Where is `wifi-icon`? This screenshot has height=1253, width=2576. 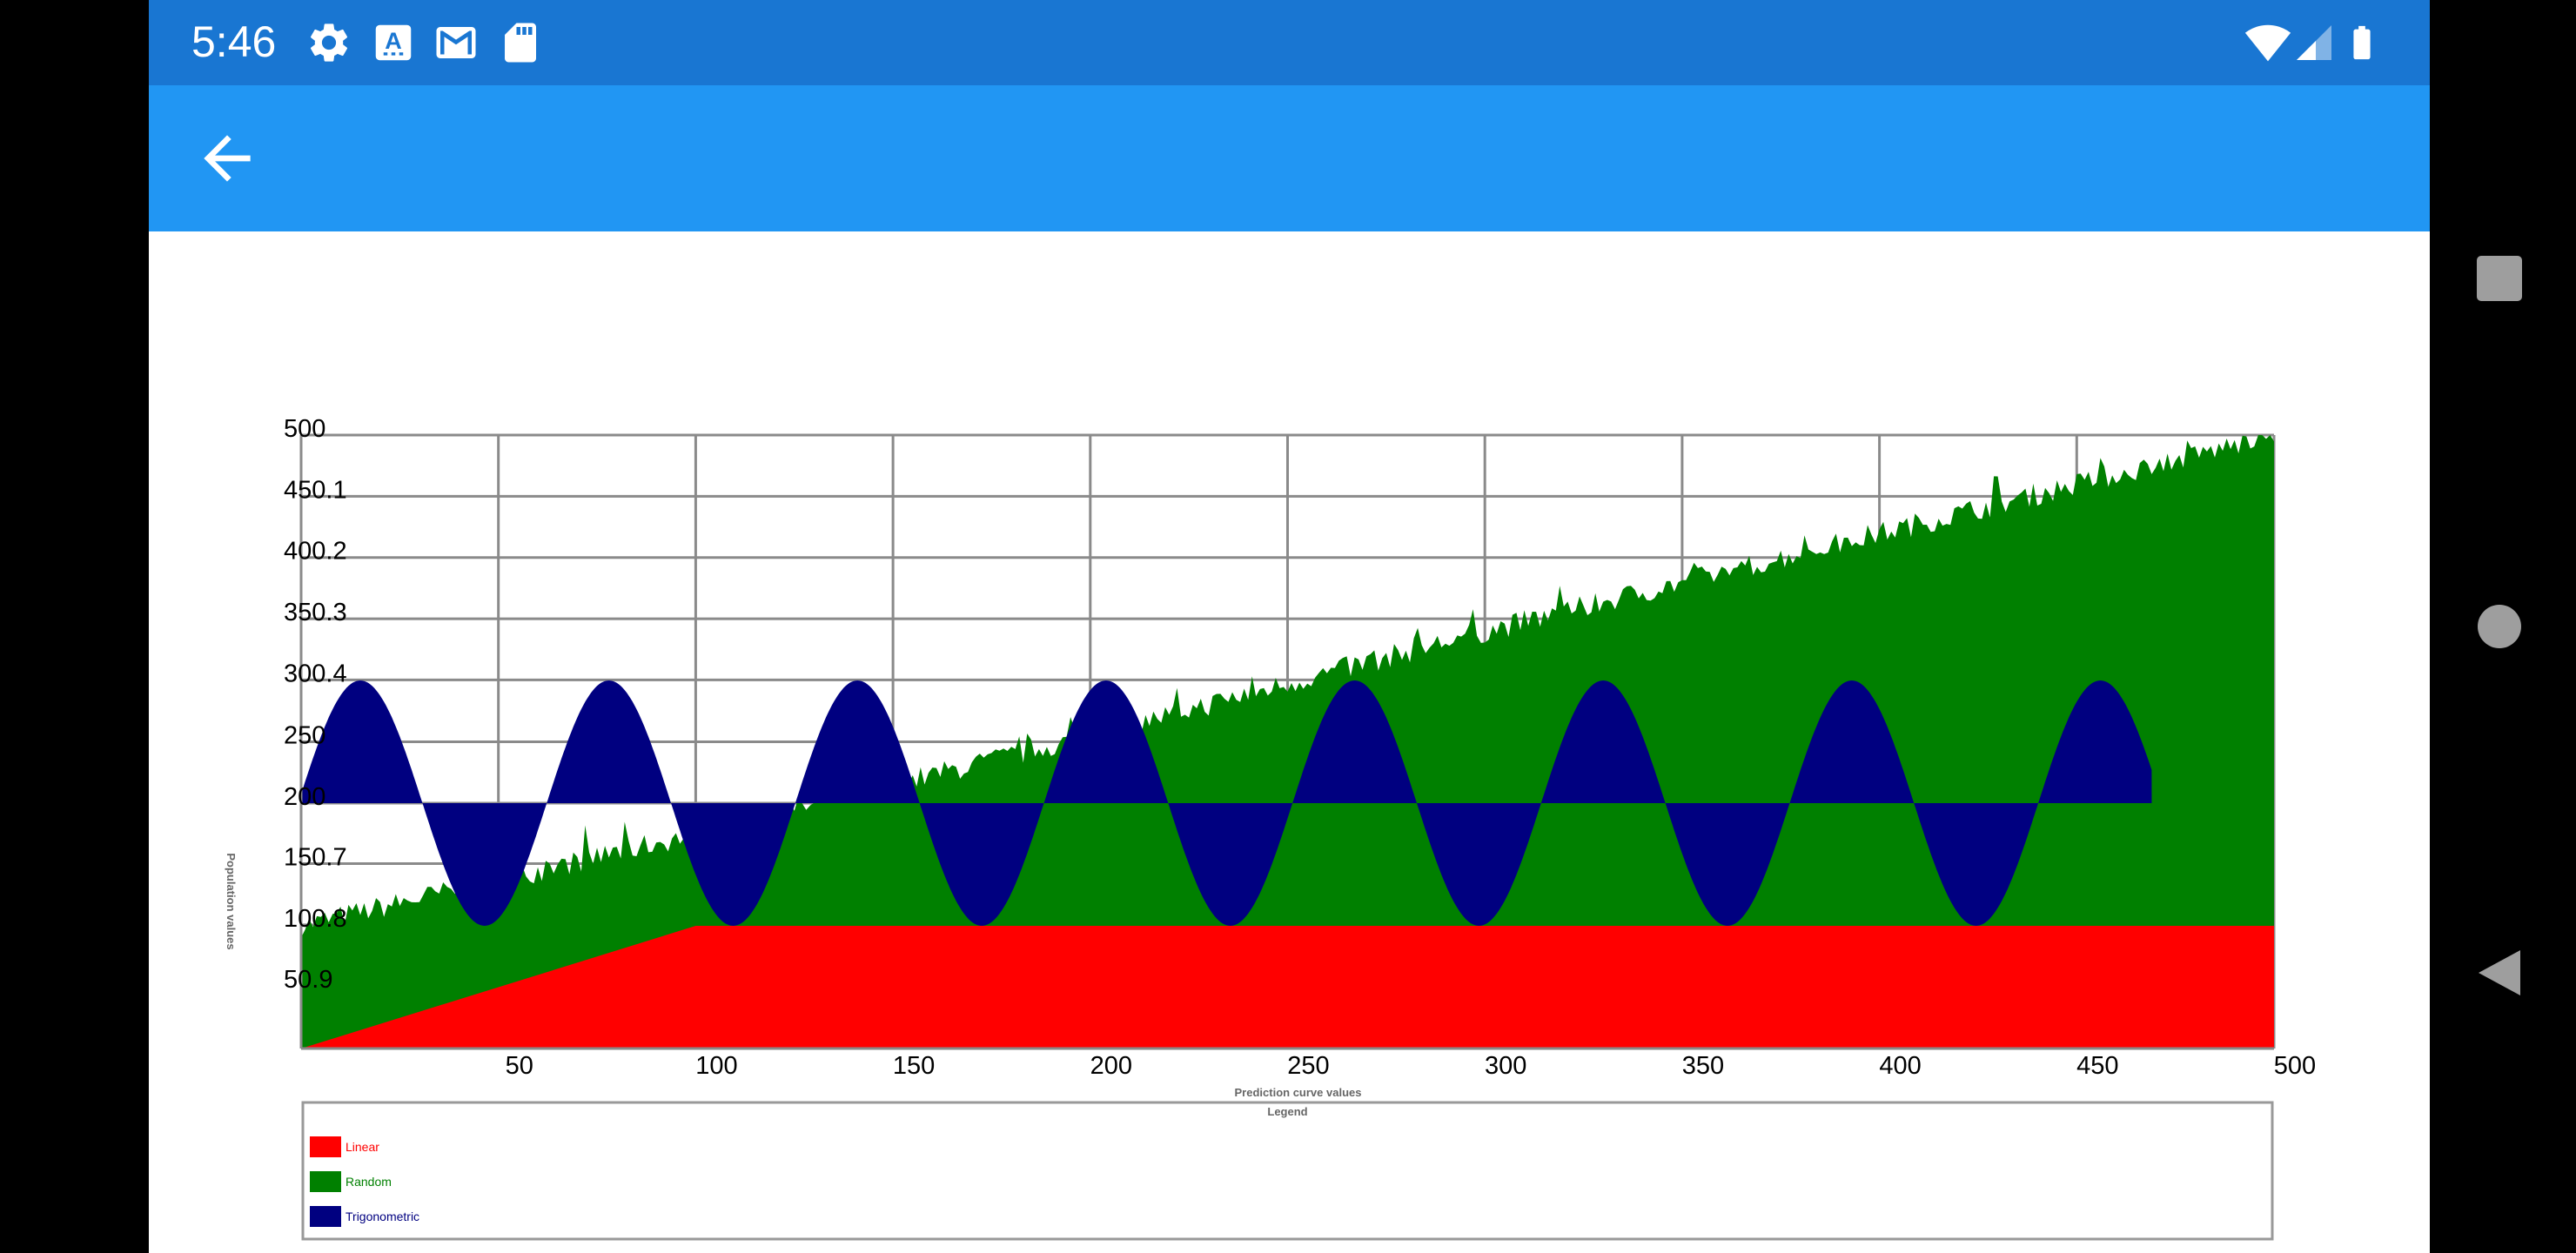 wifi-icon is located at coordinates (2267, 43).